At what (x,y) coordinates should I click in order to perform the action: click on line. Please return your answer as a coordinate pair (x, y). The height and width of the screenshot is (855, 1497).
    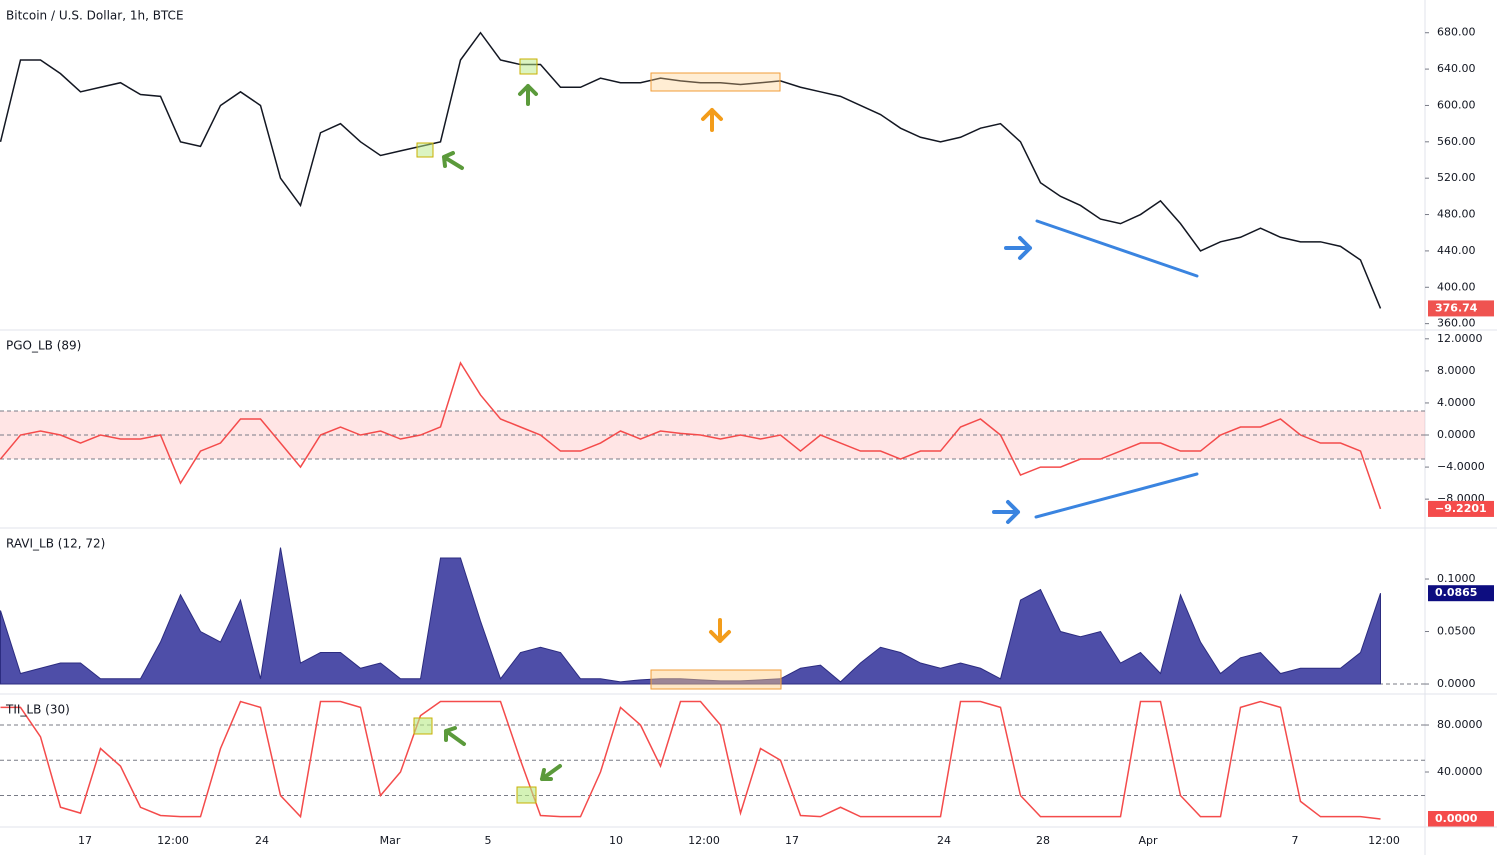
    Looking at the image, I should click on (690, 760).